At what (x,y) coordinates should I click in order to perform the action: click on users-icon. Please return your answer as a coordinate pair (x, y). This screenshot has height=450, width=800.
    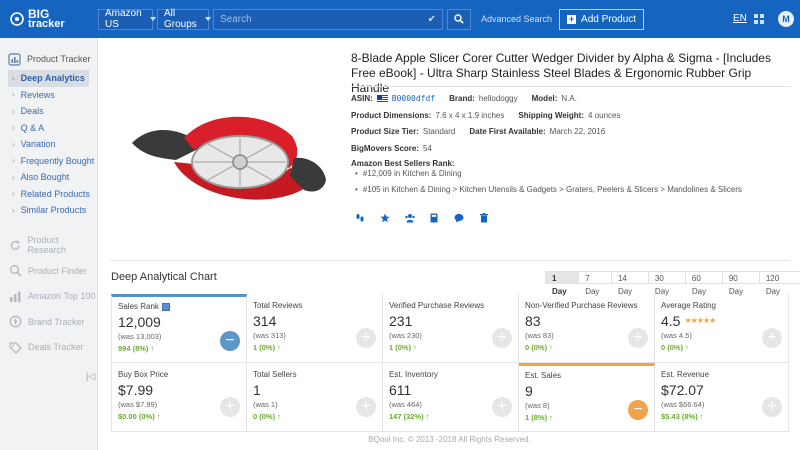
    Looking at the image, I should click on (409, 218).